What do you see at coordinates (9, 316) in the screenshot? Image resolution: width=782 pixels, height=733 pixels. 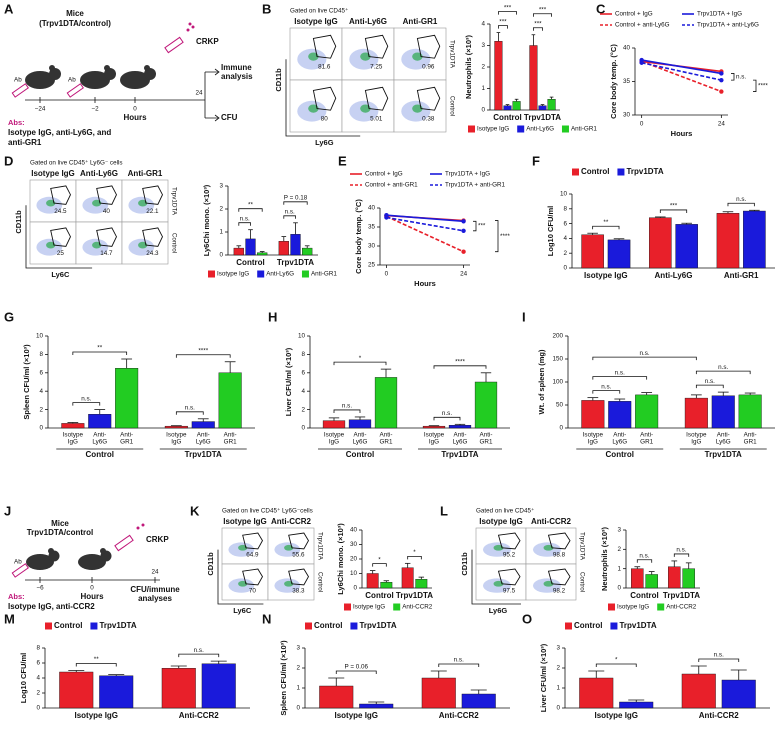 I see `panel-label: G` at bounding box center [9, 316].